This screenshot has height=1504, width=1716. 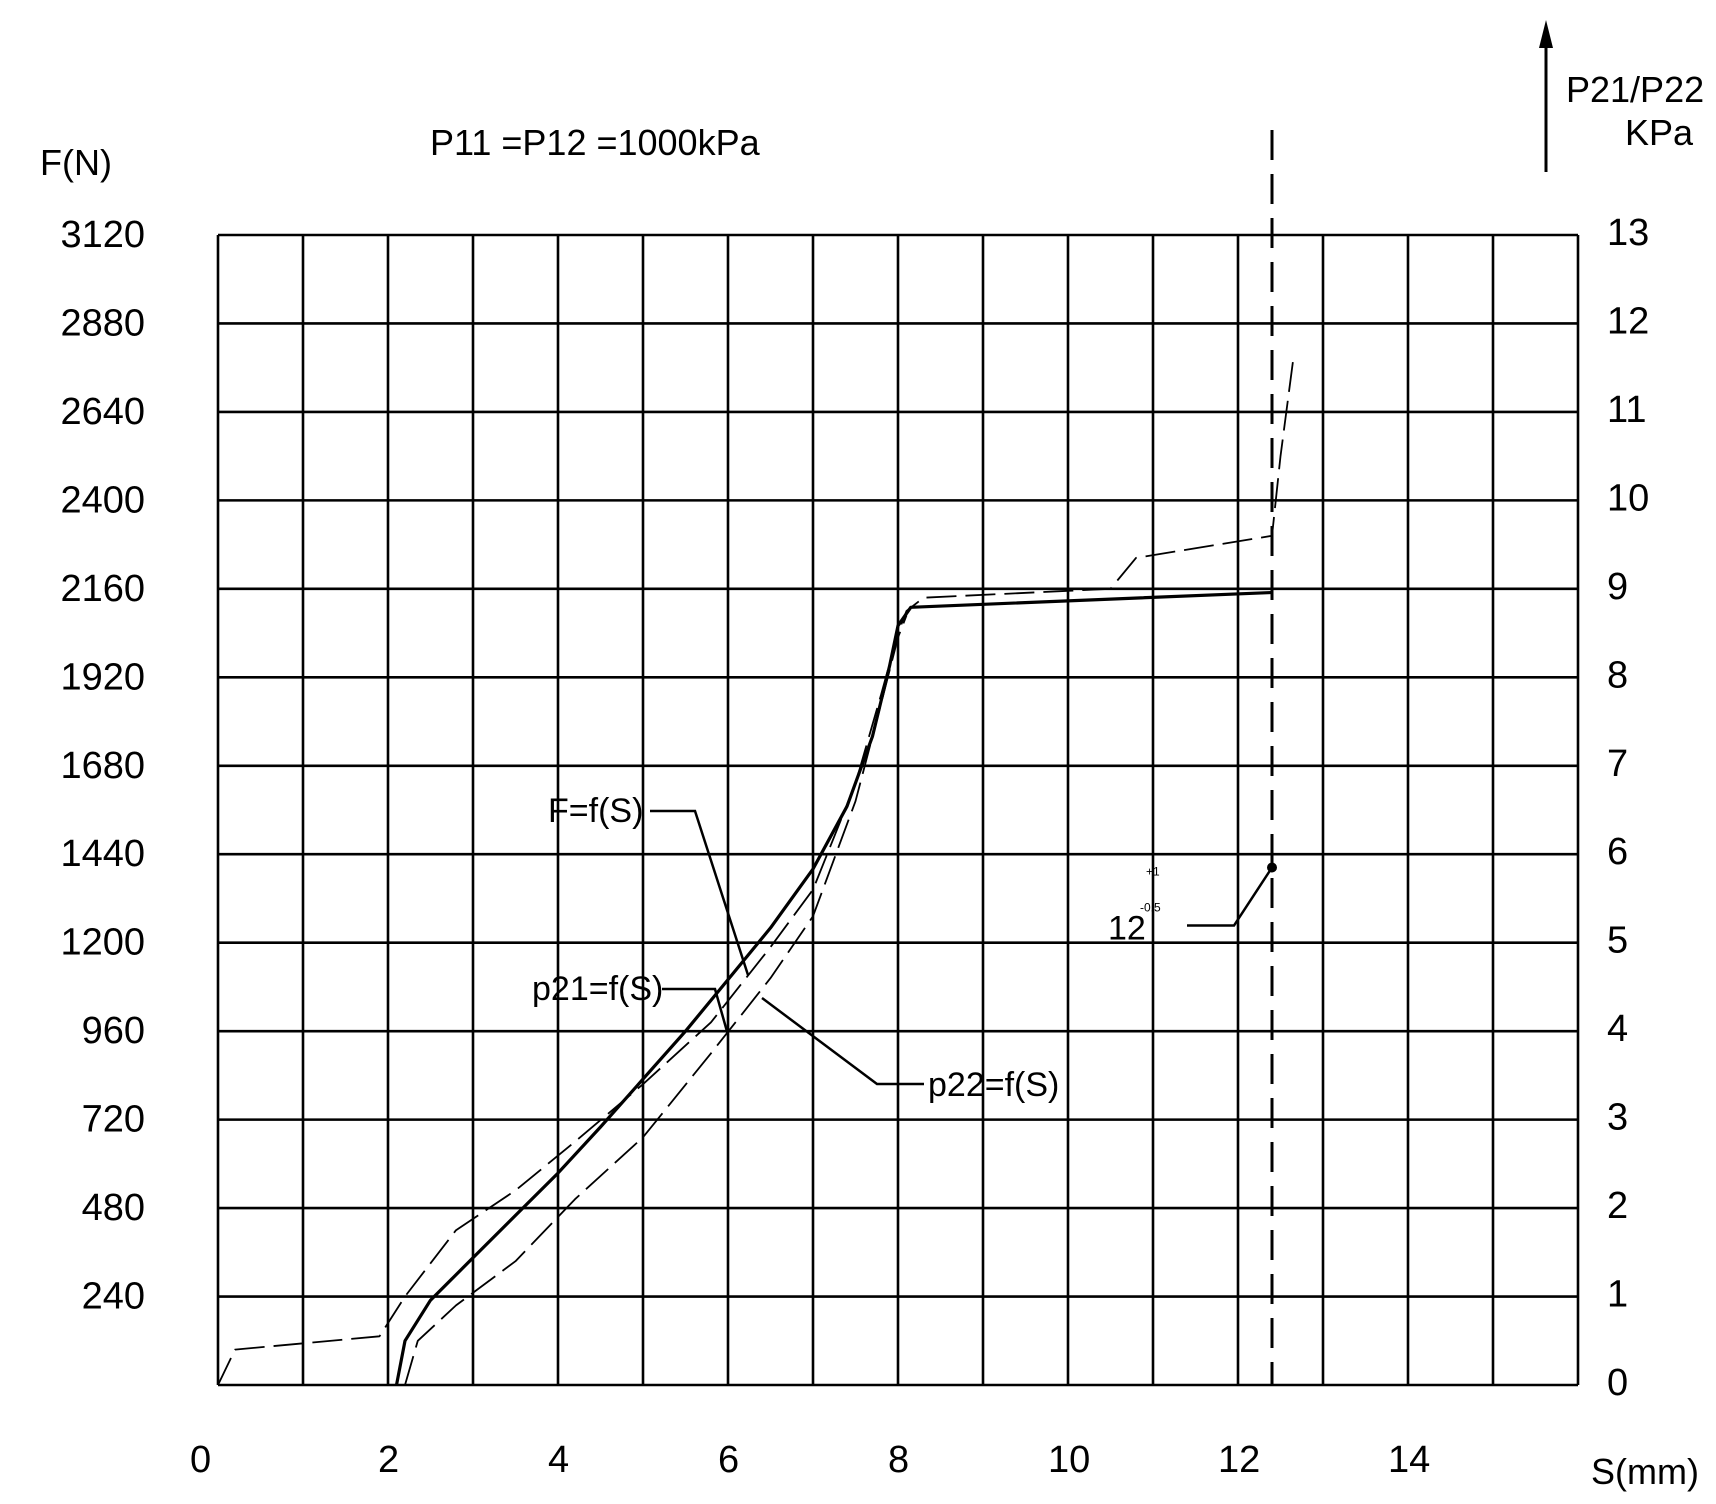 What do you see at coordinates (102, 412) in the screenshot?
I see `y-left-tick-label: 2640` at bounding box center [102, 412].